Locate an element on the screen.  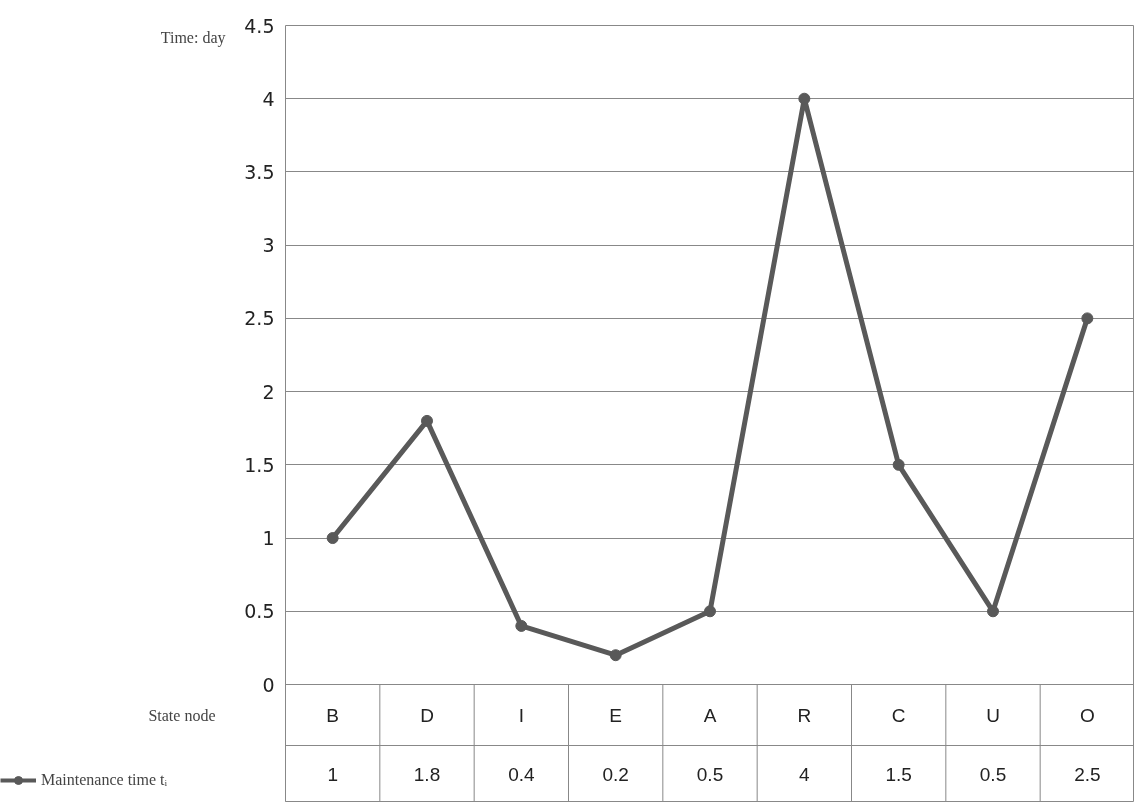
x-tick-label: D is located at coordinates (427, 715).